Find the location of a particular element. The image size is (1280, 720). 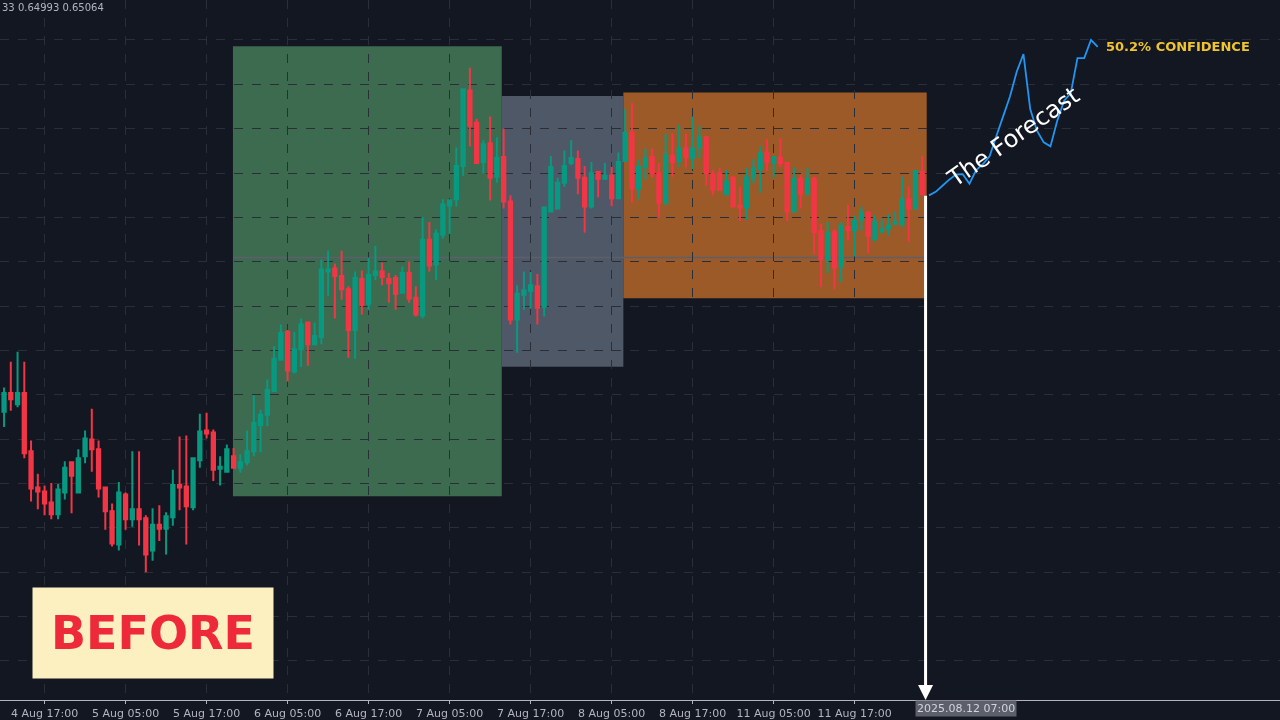

x-tick-label: 11 Aug 05:00 is located at coordinates (773, 713).